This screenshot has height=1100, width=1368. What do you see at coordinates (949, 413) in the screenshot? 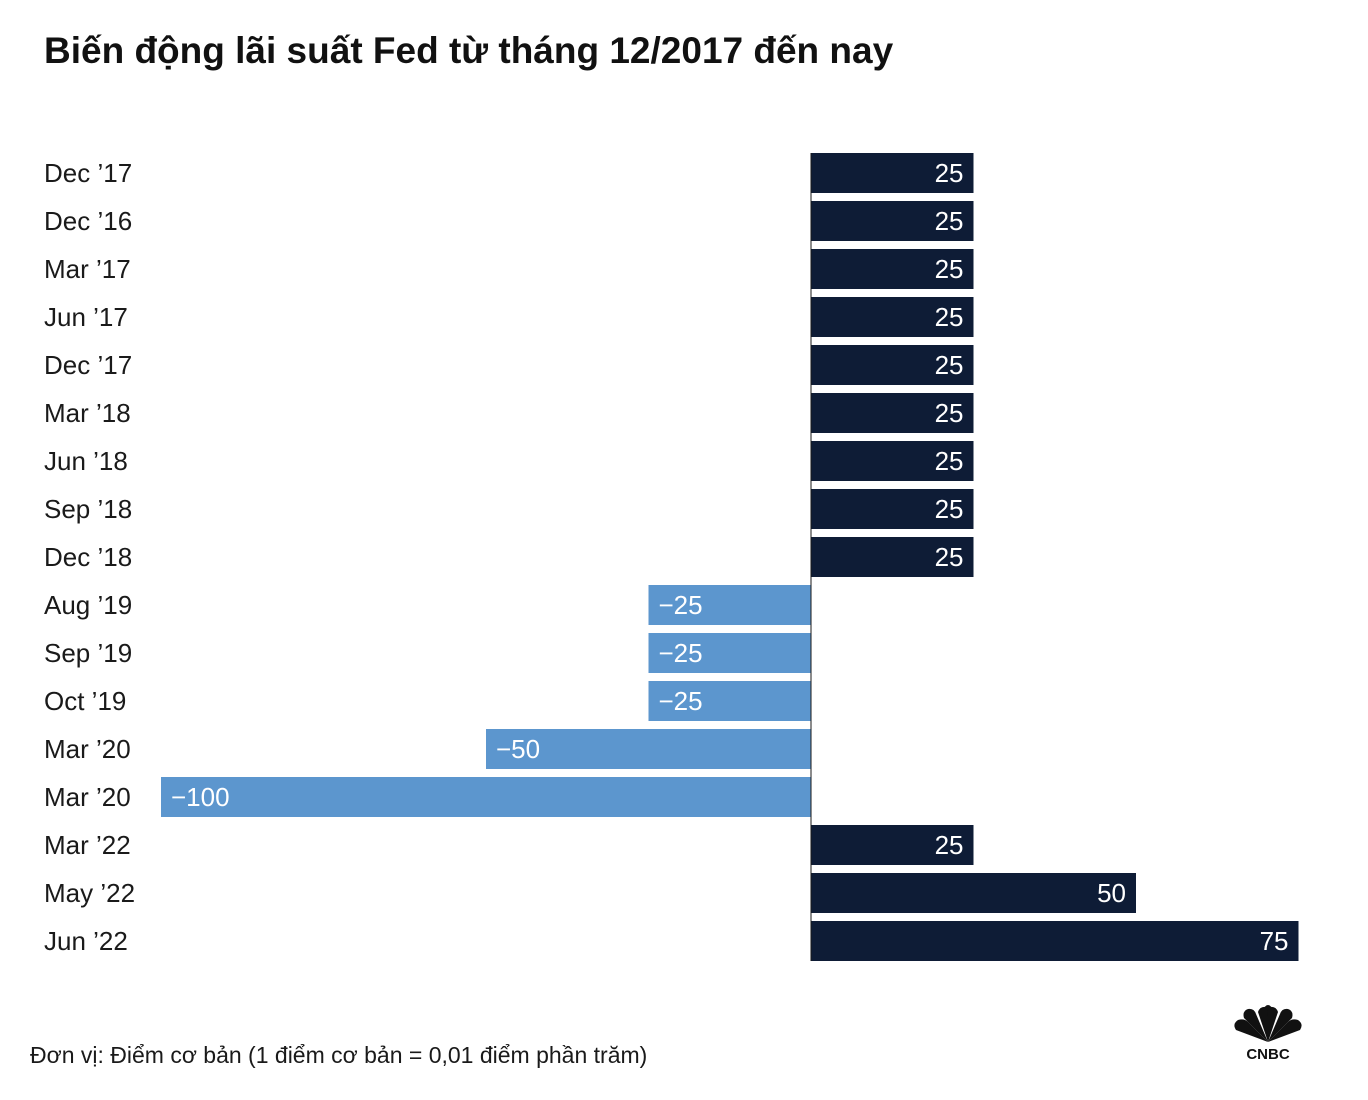
I see `value-label-5: 25` at bounding box center [949, 413].